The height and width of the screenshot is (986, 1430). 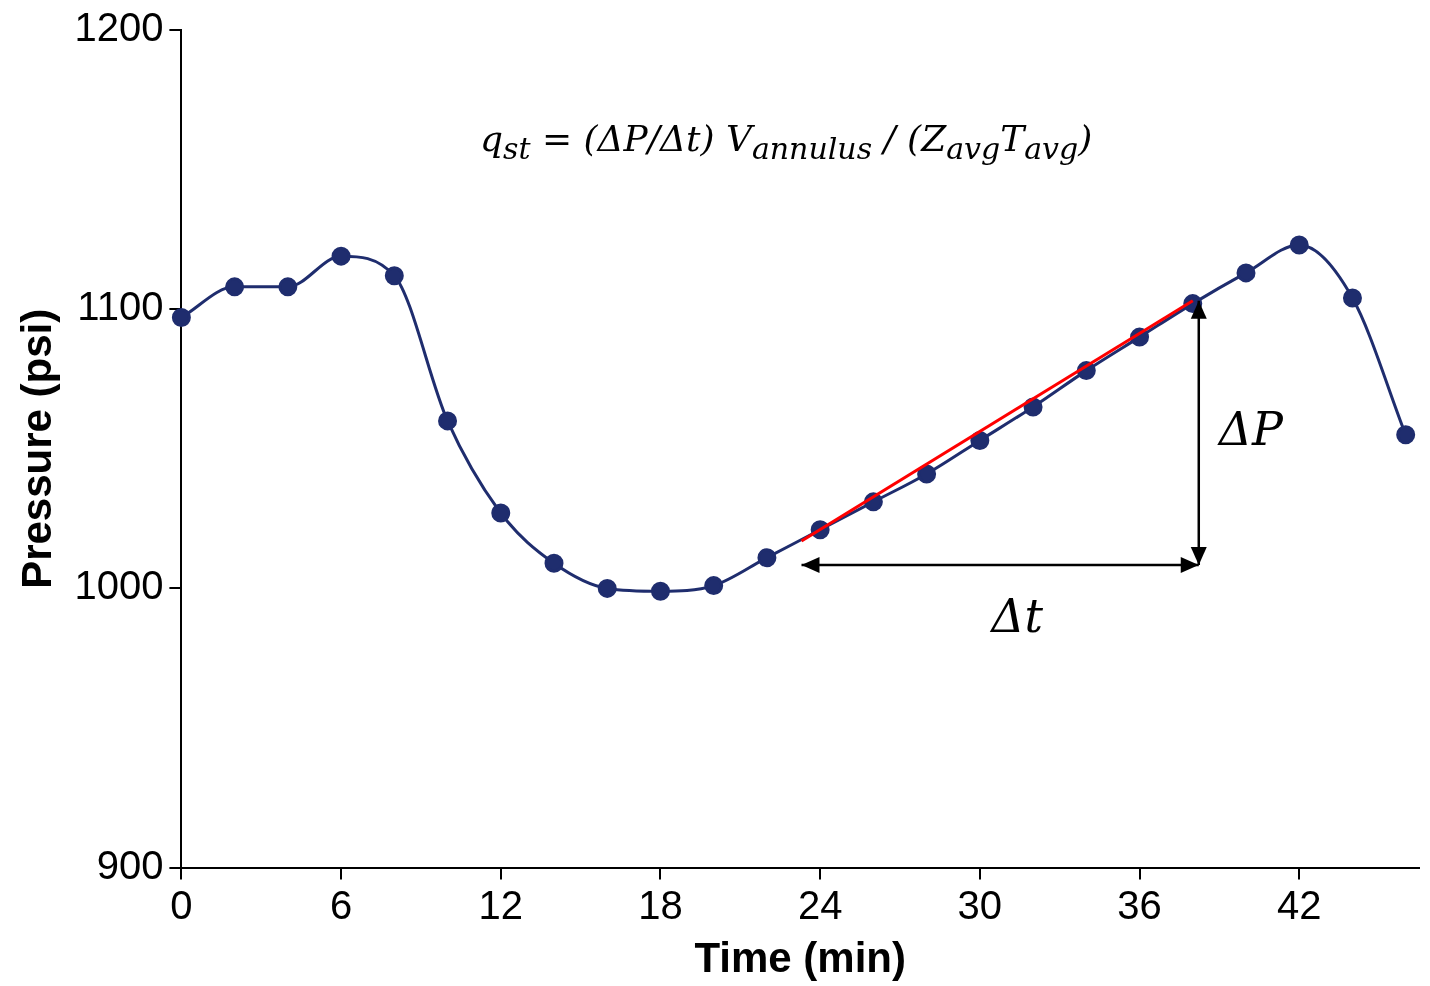 What do you see at coordinates (119, 585) in the screenshot?
I see `y-tick-label: 1000` at bounding box center [119, 585].